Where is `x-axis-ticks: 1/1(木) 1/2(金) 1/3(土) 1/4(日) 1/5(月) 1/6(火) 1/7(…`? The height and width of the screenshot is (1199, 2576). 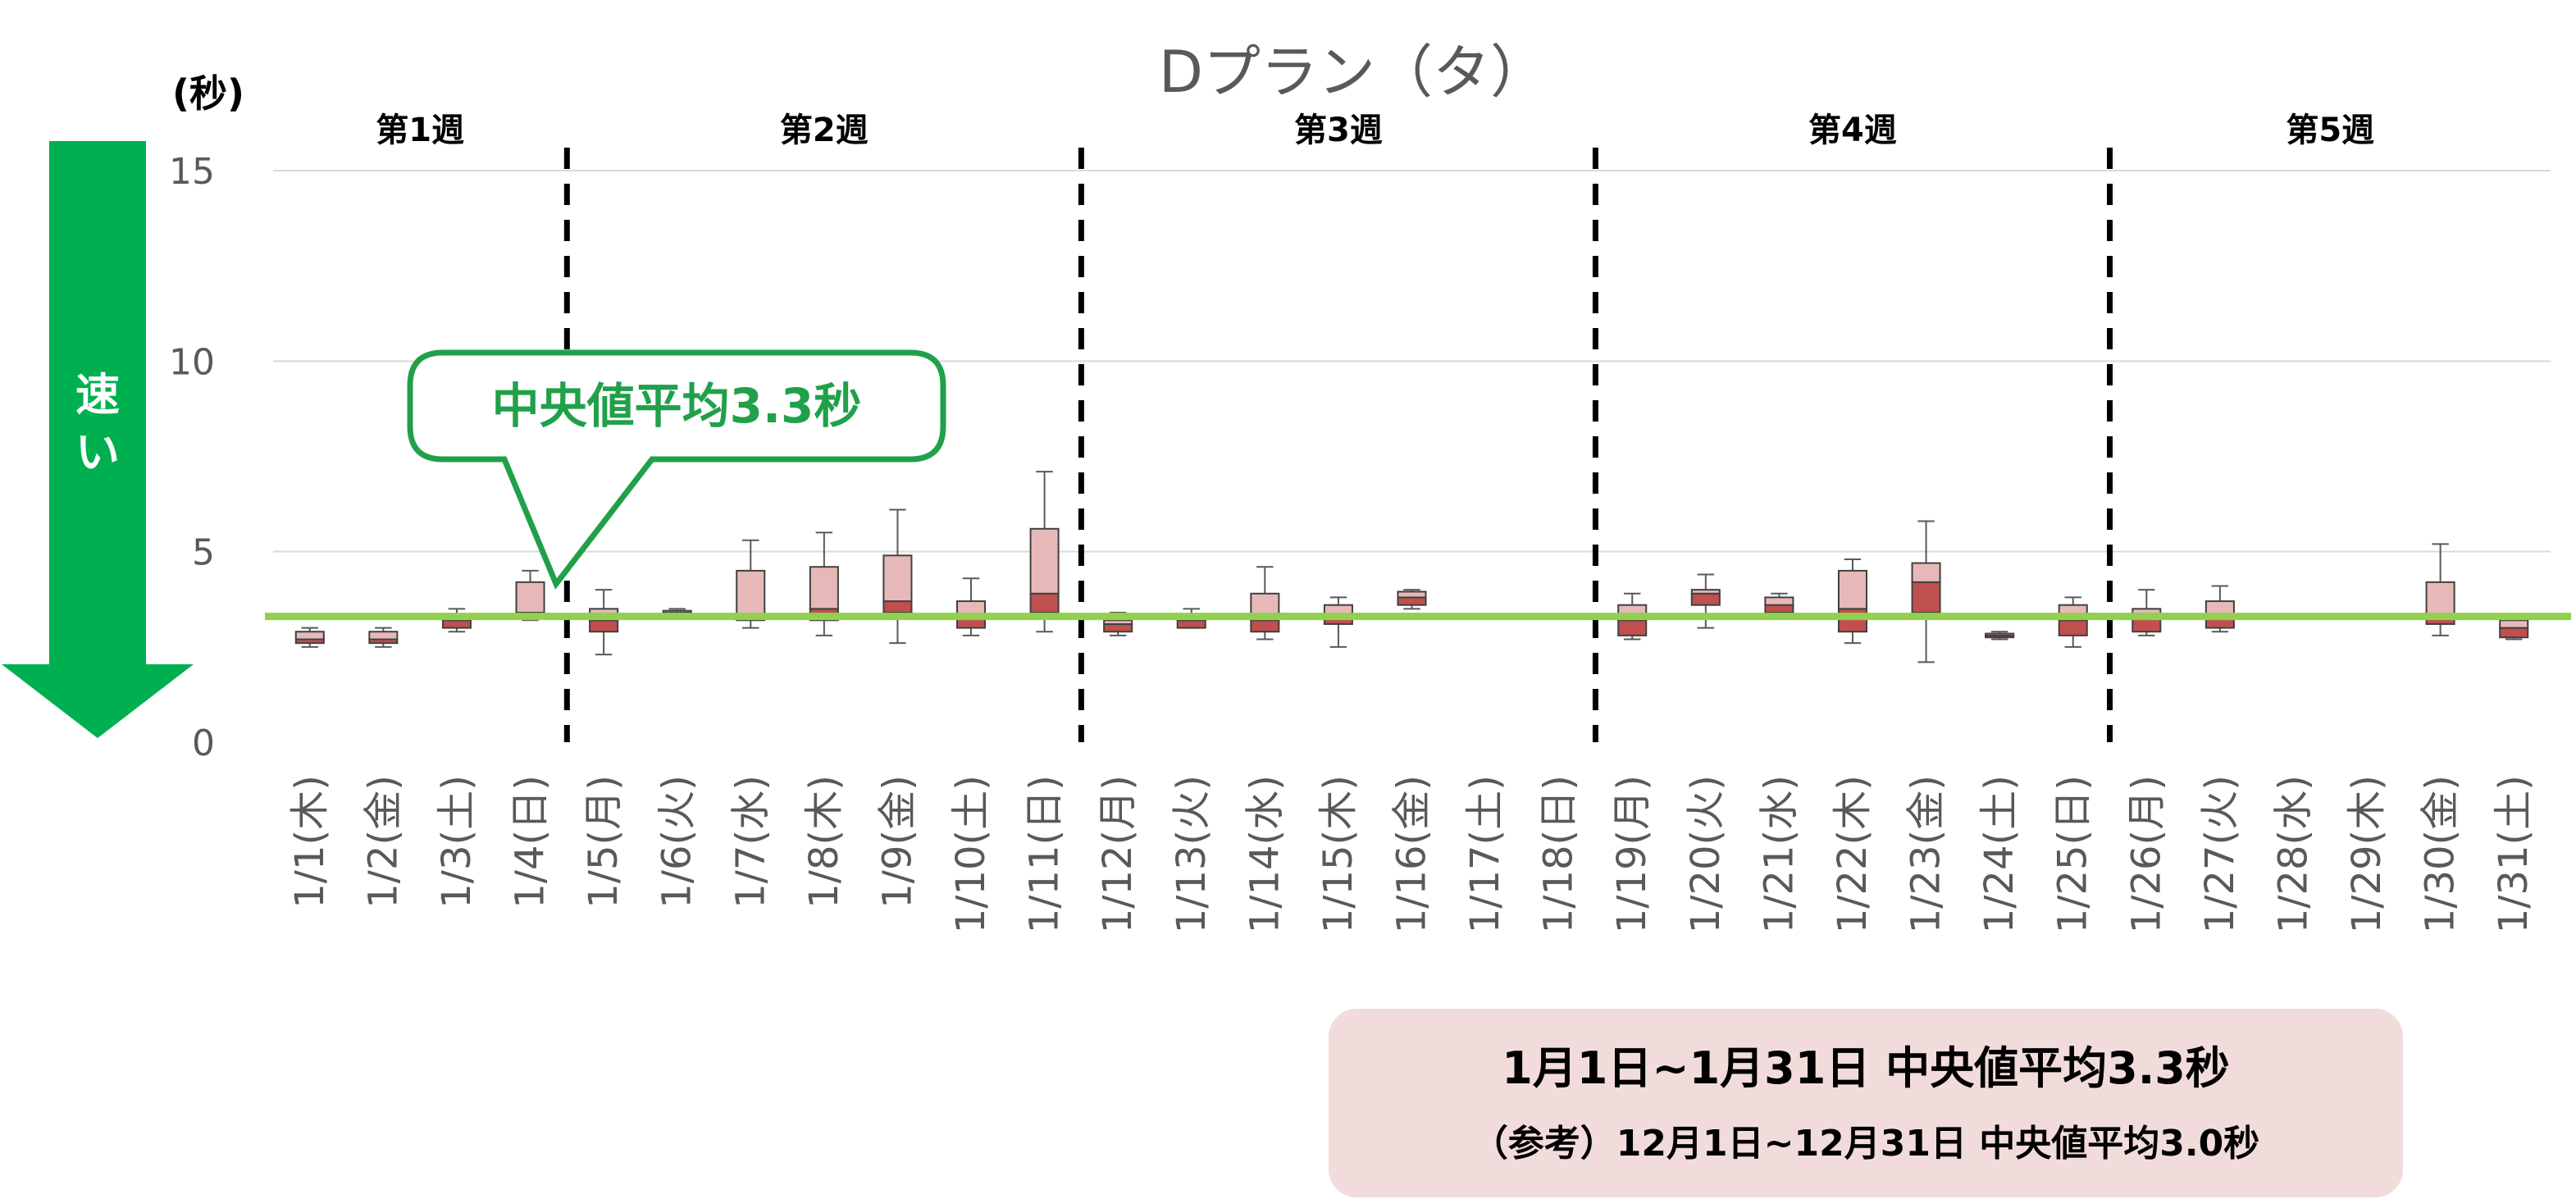
x-axis-ticks: 1/1(木) 1/2(金) 1/3(土) 1/4(日) 1/5(月) 1/6(火) 1/7(… is located at coordinates (1412, 854).